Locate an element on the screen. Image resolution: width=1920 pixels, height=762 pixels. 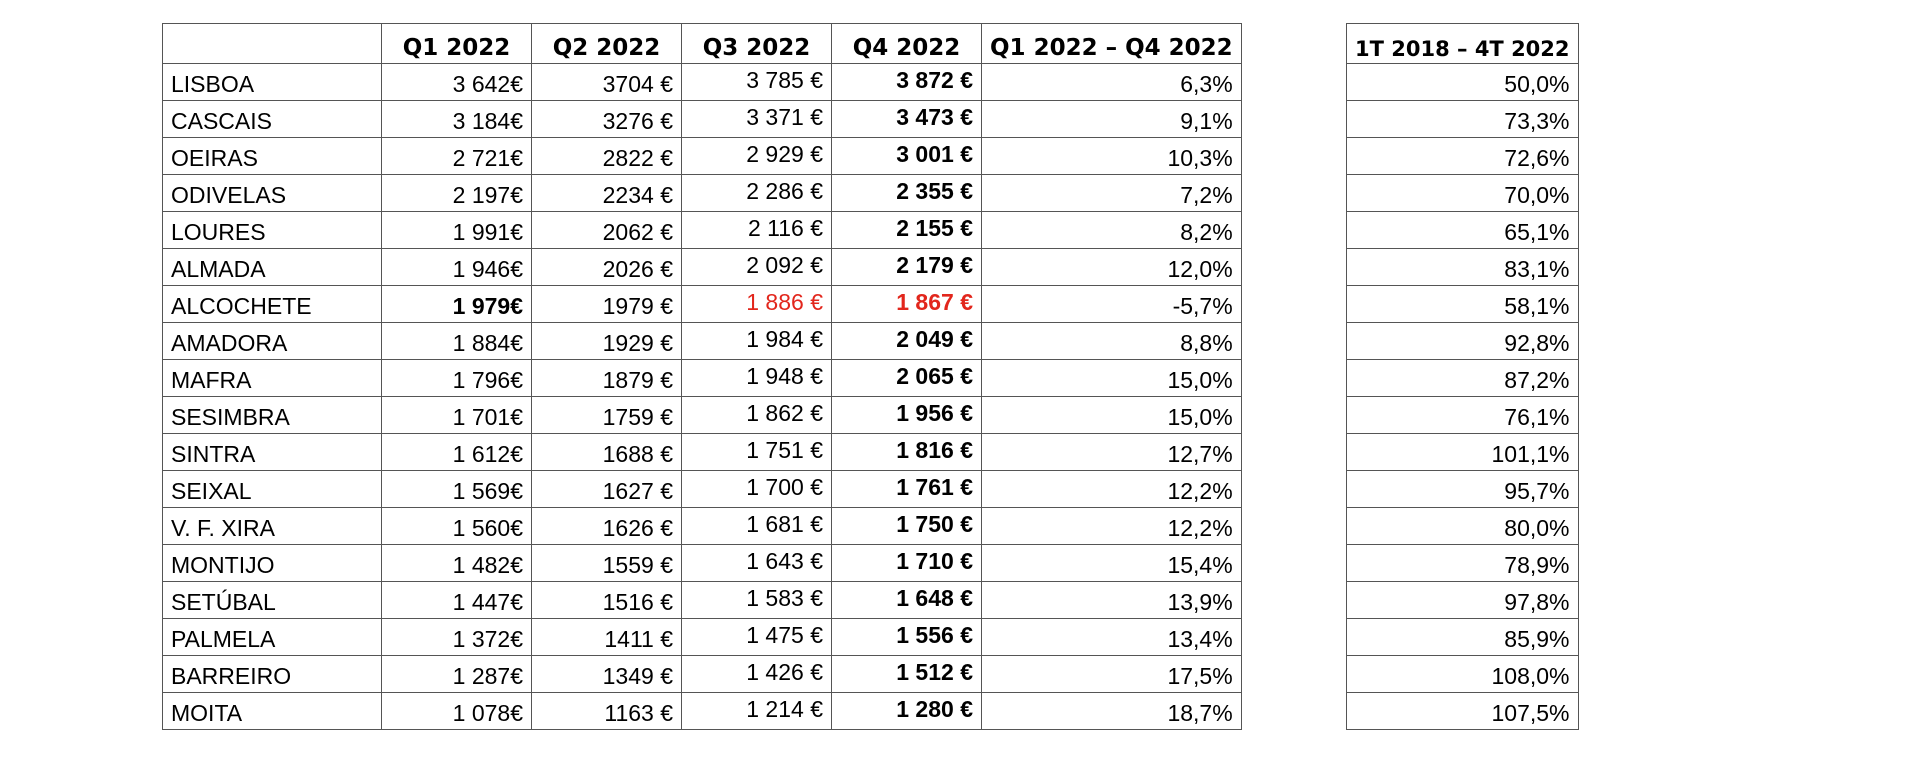
table-row: CASCAIS 3 184€ 3276 €3 371 €3 473 €9,1% is located at coordinates (702, 119).